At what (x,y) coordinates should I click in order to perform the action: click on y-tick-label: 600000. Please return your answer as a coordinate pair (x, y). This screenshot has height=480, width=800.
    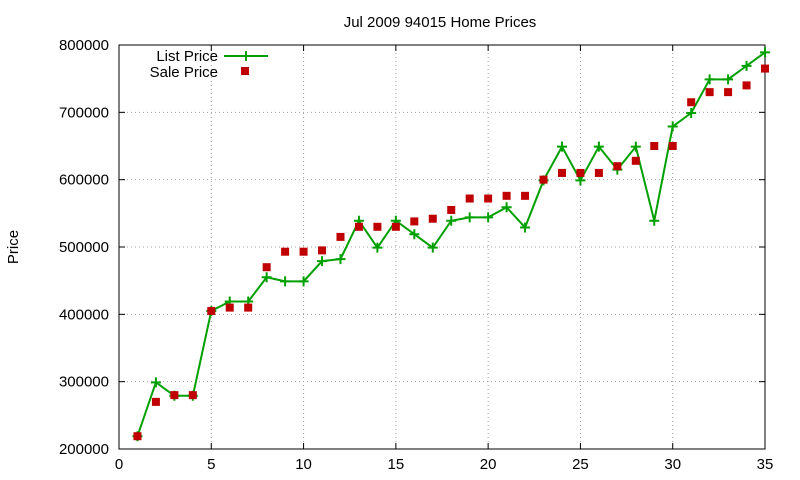
    Looking at the image, I should click on (84, 180).